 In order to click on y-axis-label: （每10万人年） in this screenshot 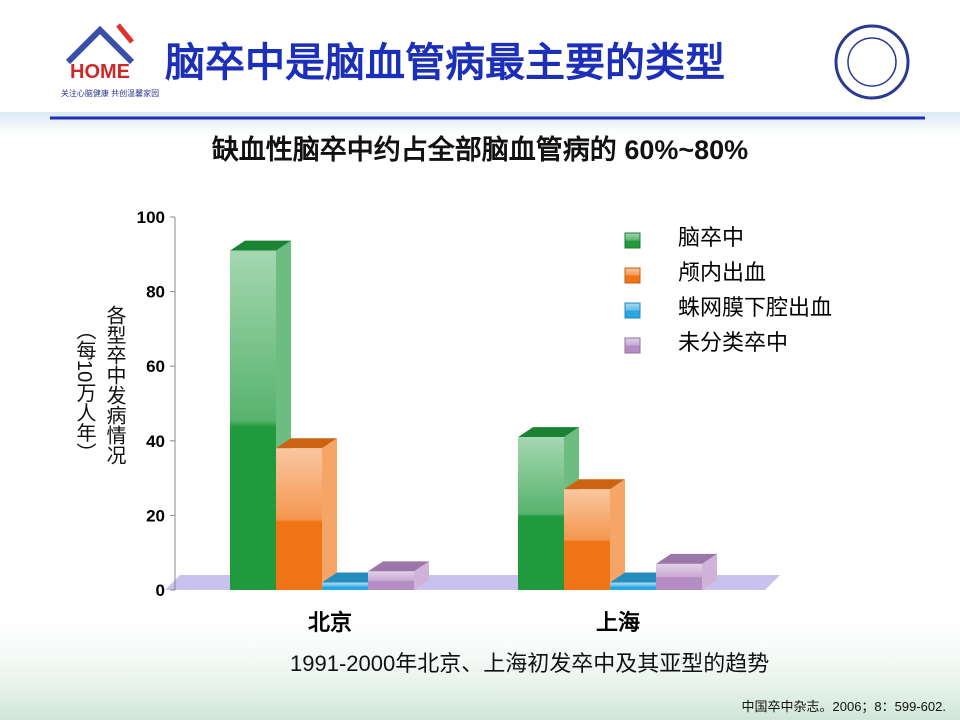, I will do `click(84, 391)`.